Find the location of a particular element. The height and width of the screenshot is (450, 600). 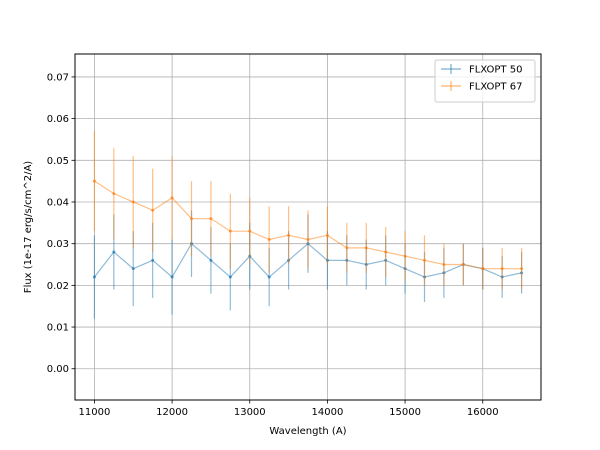

y-tick-label: 0.02 is located at coordinates (58, 286).